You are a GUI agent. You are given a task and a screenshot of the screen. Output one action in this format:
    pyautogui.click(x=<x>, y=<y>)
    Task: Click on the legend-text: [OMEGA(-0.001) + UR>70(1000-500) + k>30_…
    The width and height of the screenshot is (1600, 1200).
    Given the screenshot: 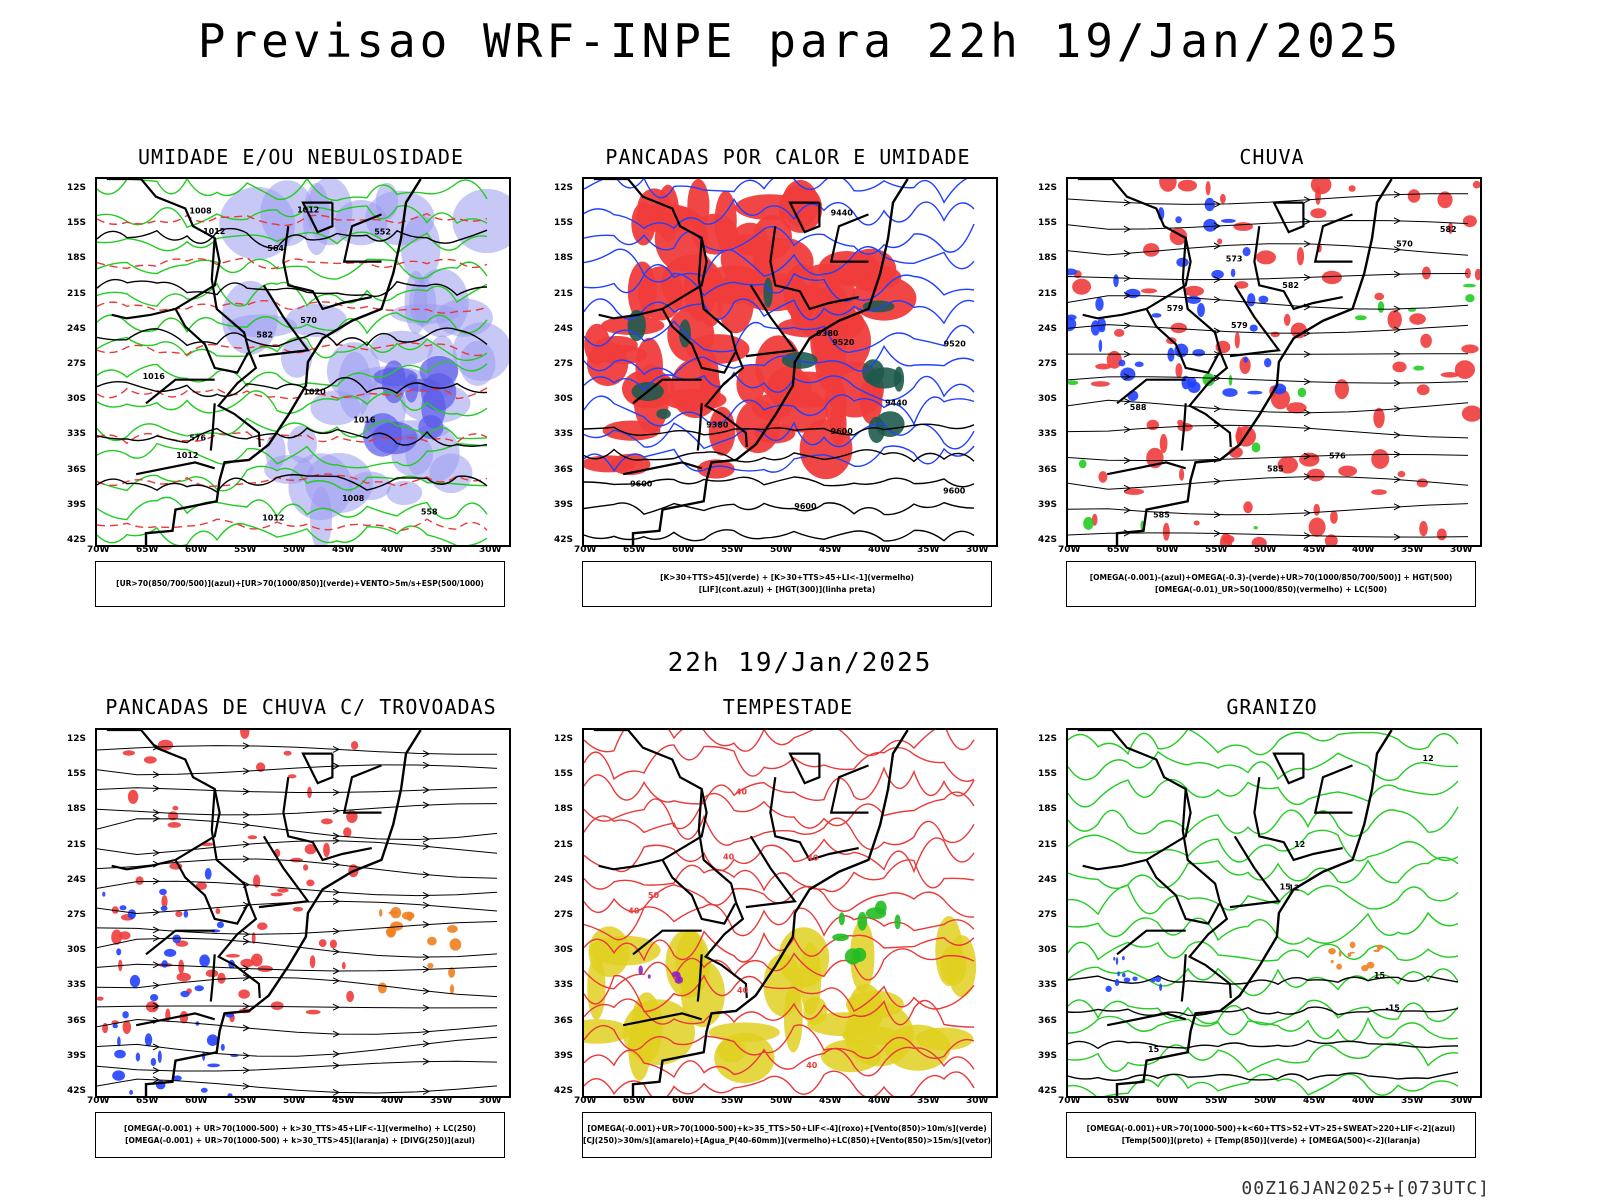 What is the action you would take?
    pyautogui.click(x=300, y=1128)
    